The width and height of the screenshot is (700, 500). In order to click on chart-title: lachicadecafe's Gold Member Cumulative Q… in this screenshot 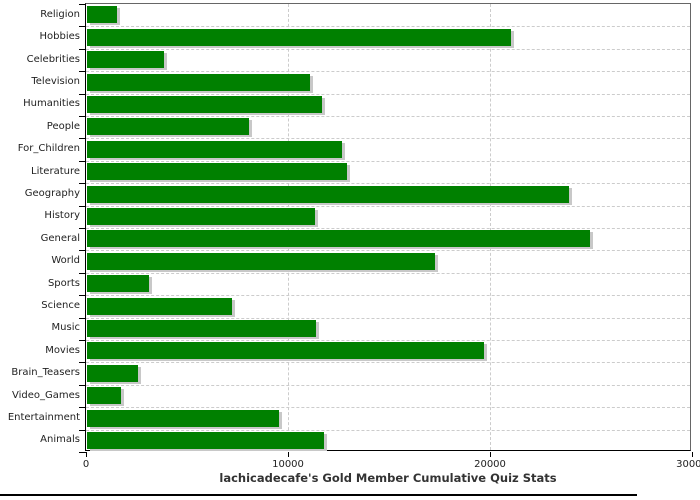, I will do `click(388, 478)`.